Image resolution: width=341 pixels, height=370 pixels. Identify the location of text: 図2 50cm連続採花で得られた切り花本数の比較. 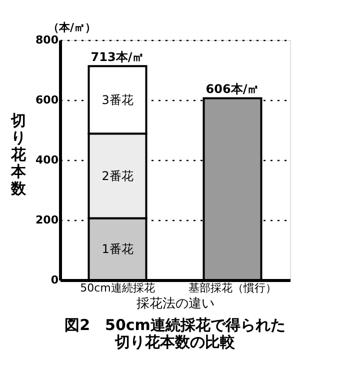
(175, 333).